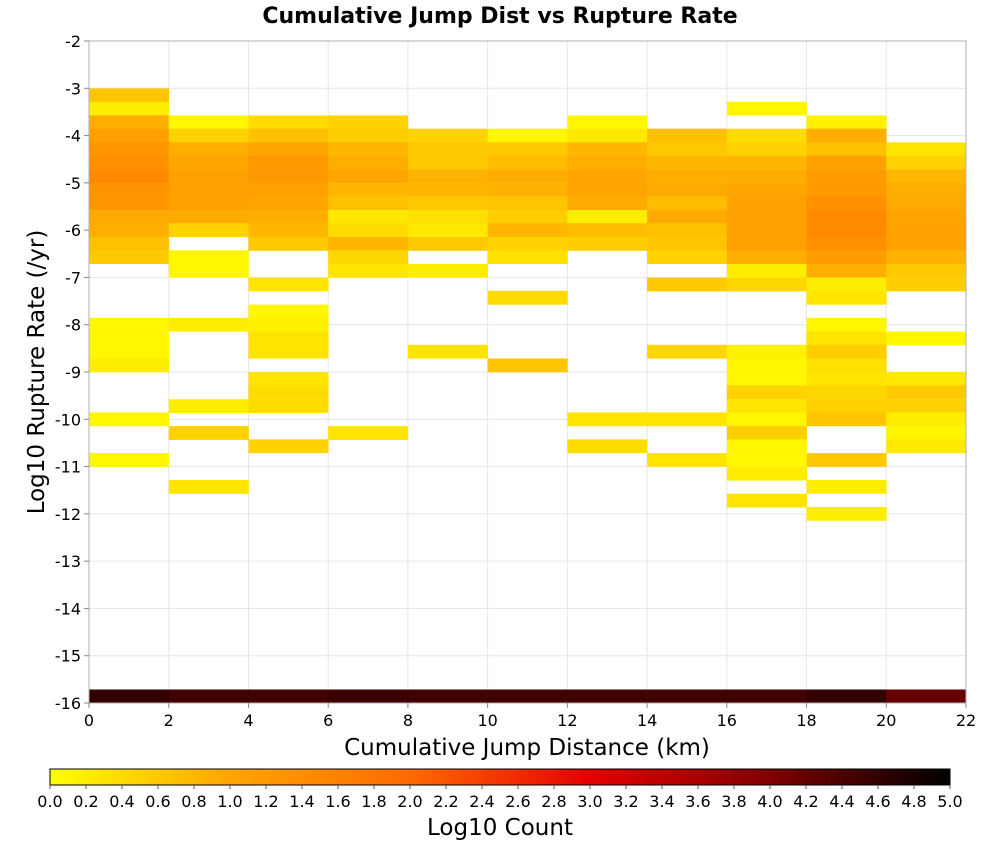  I want to click on x-tick-label: 0, so click(89, 720).